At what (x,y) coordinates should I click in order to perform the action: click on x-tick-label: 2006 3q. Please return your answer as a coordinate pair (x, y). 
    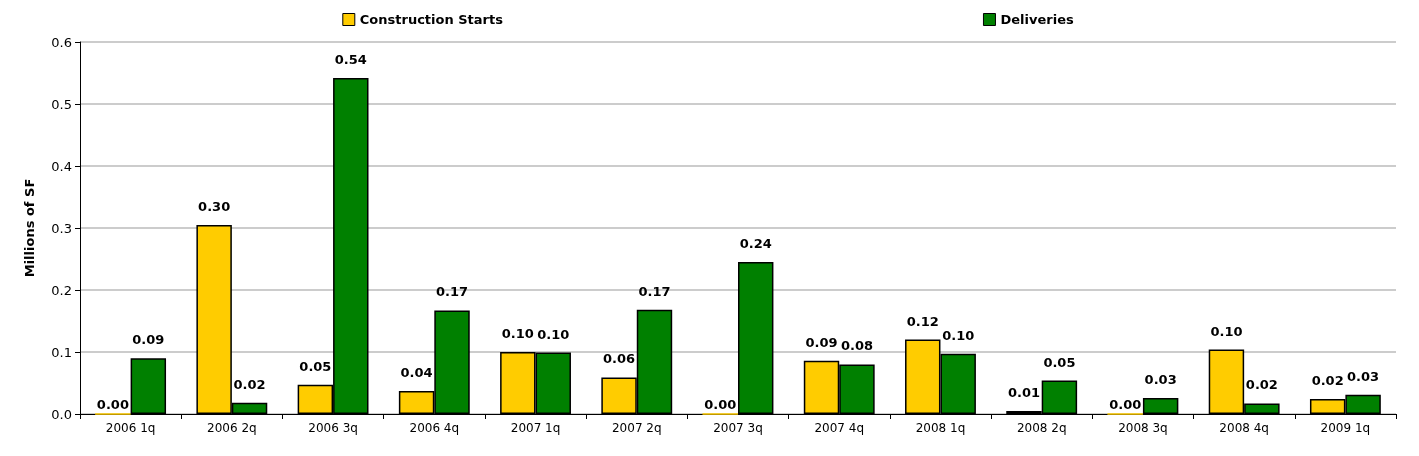
    Looking at the image, I should click on (333, 428).